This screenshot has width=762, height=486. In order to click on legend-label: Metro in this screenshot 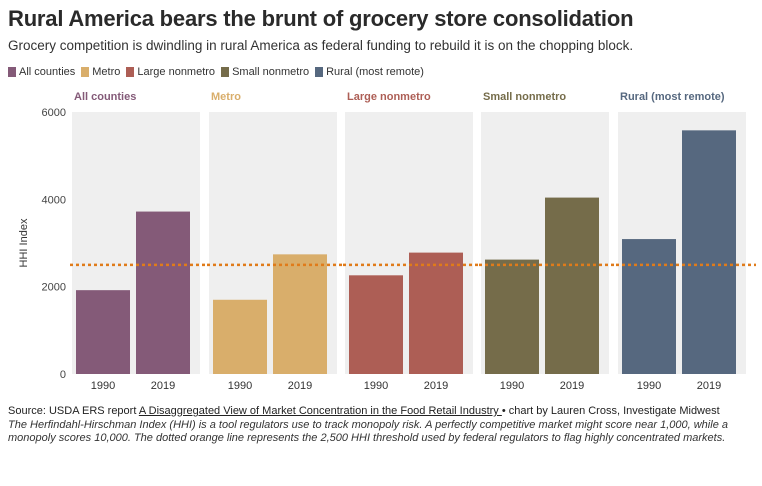, I will do `click(106, 72)`.